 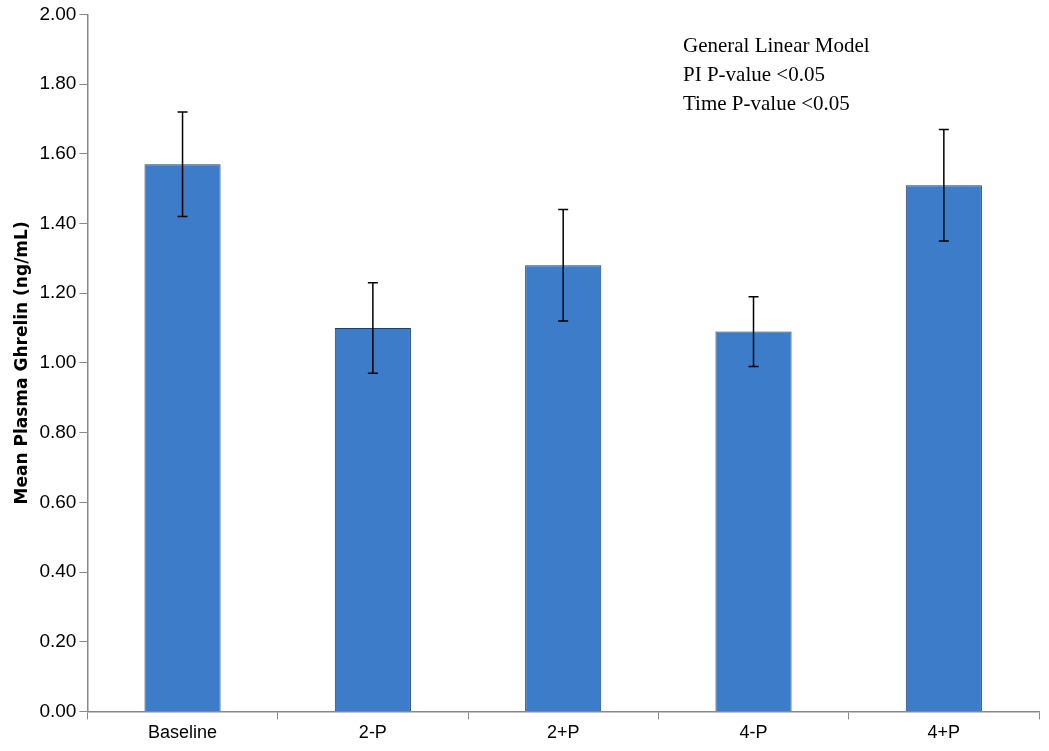 What do you see at coordinates (58, 431) in the screenshot?
I see `y-tick-label: 0.80` at bounding box center [58, 431].